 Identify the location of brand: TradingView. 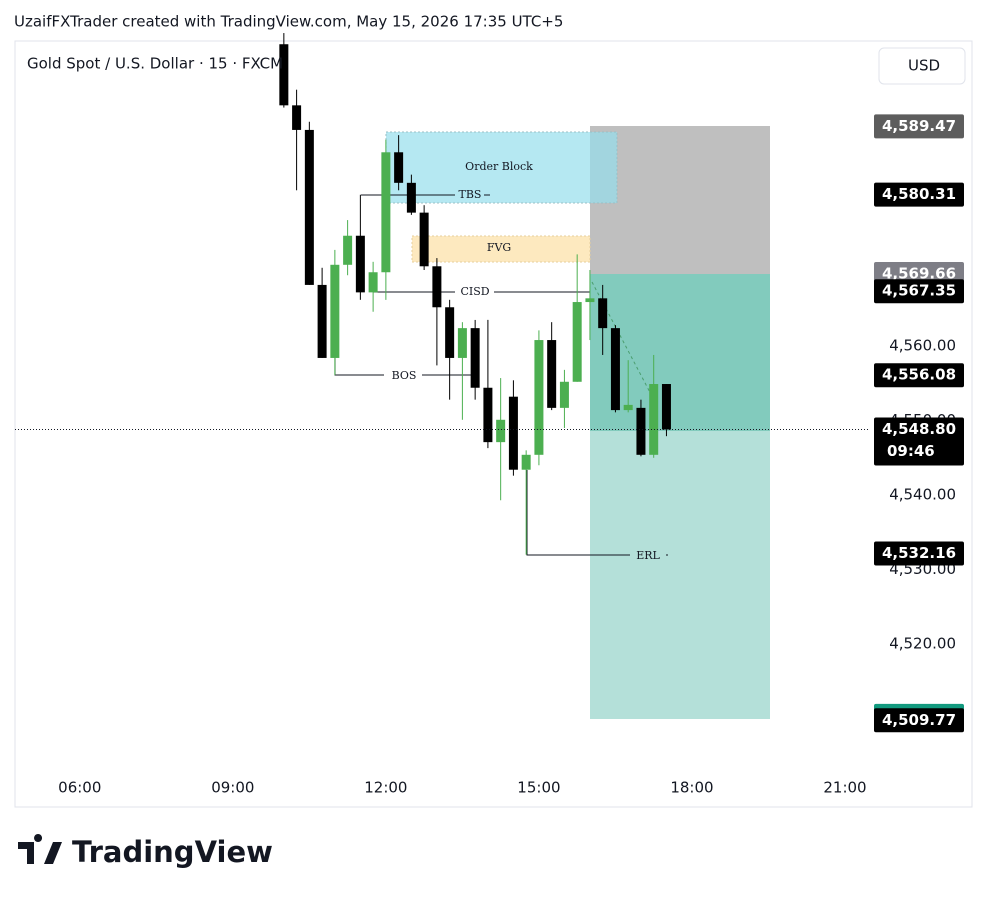
(172, 852).